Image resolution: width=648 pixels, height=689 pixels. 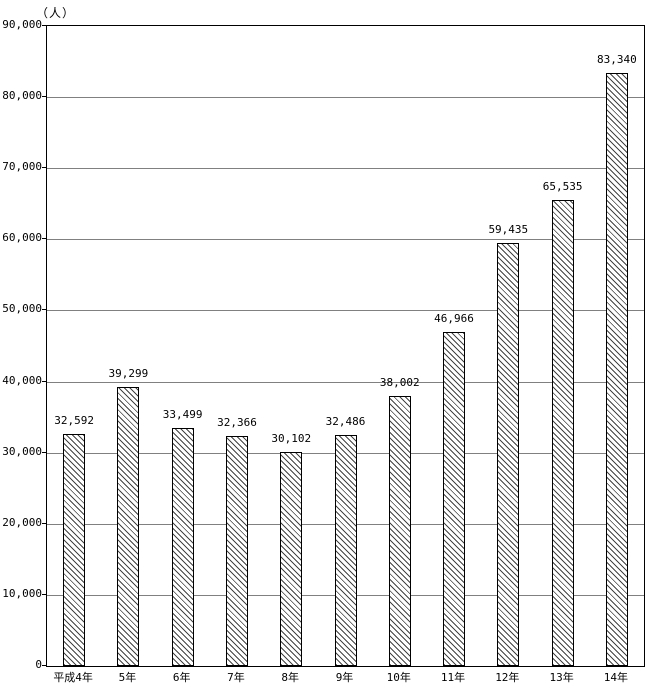 I want to click on x-axis-label: 10年, so click(x=398, y=677).